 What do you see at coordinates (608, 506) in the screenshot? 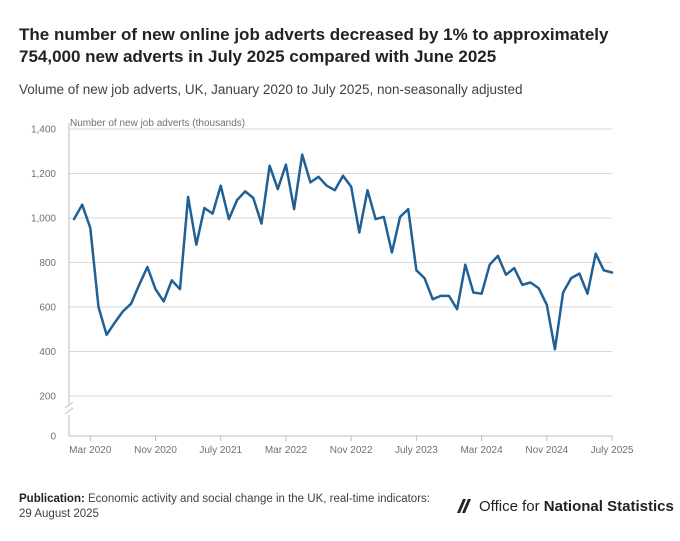
I see `logo-text-bold: National Statistics` at bounding box center [608, 506].